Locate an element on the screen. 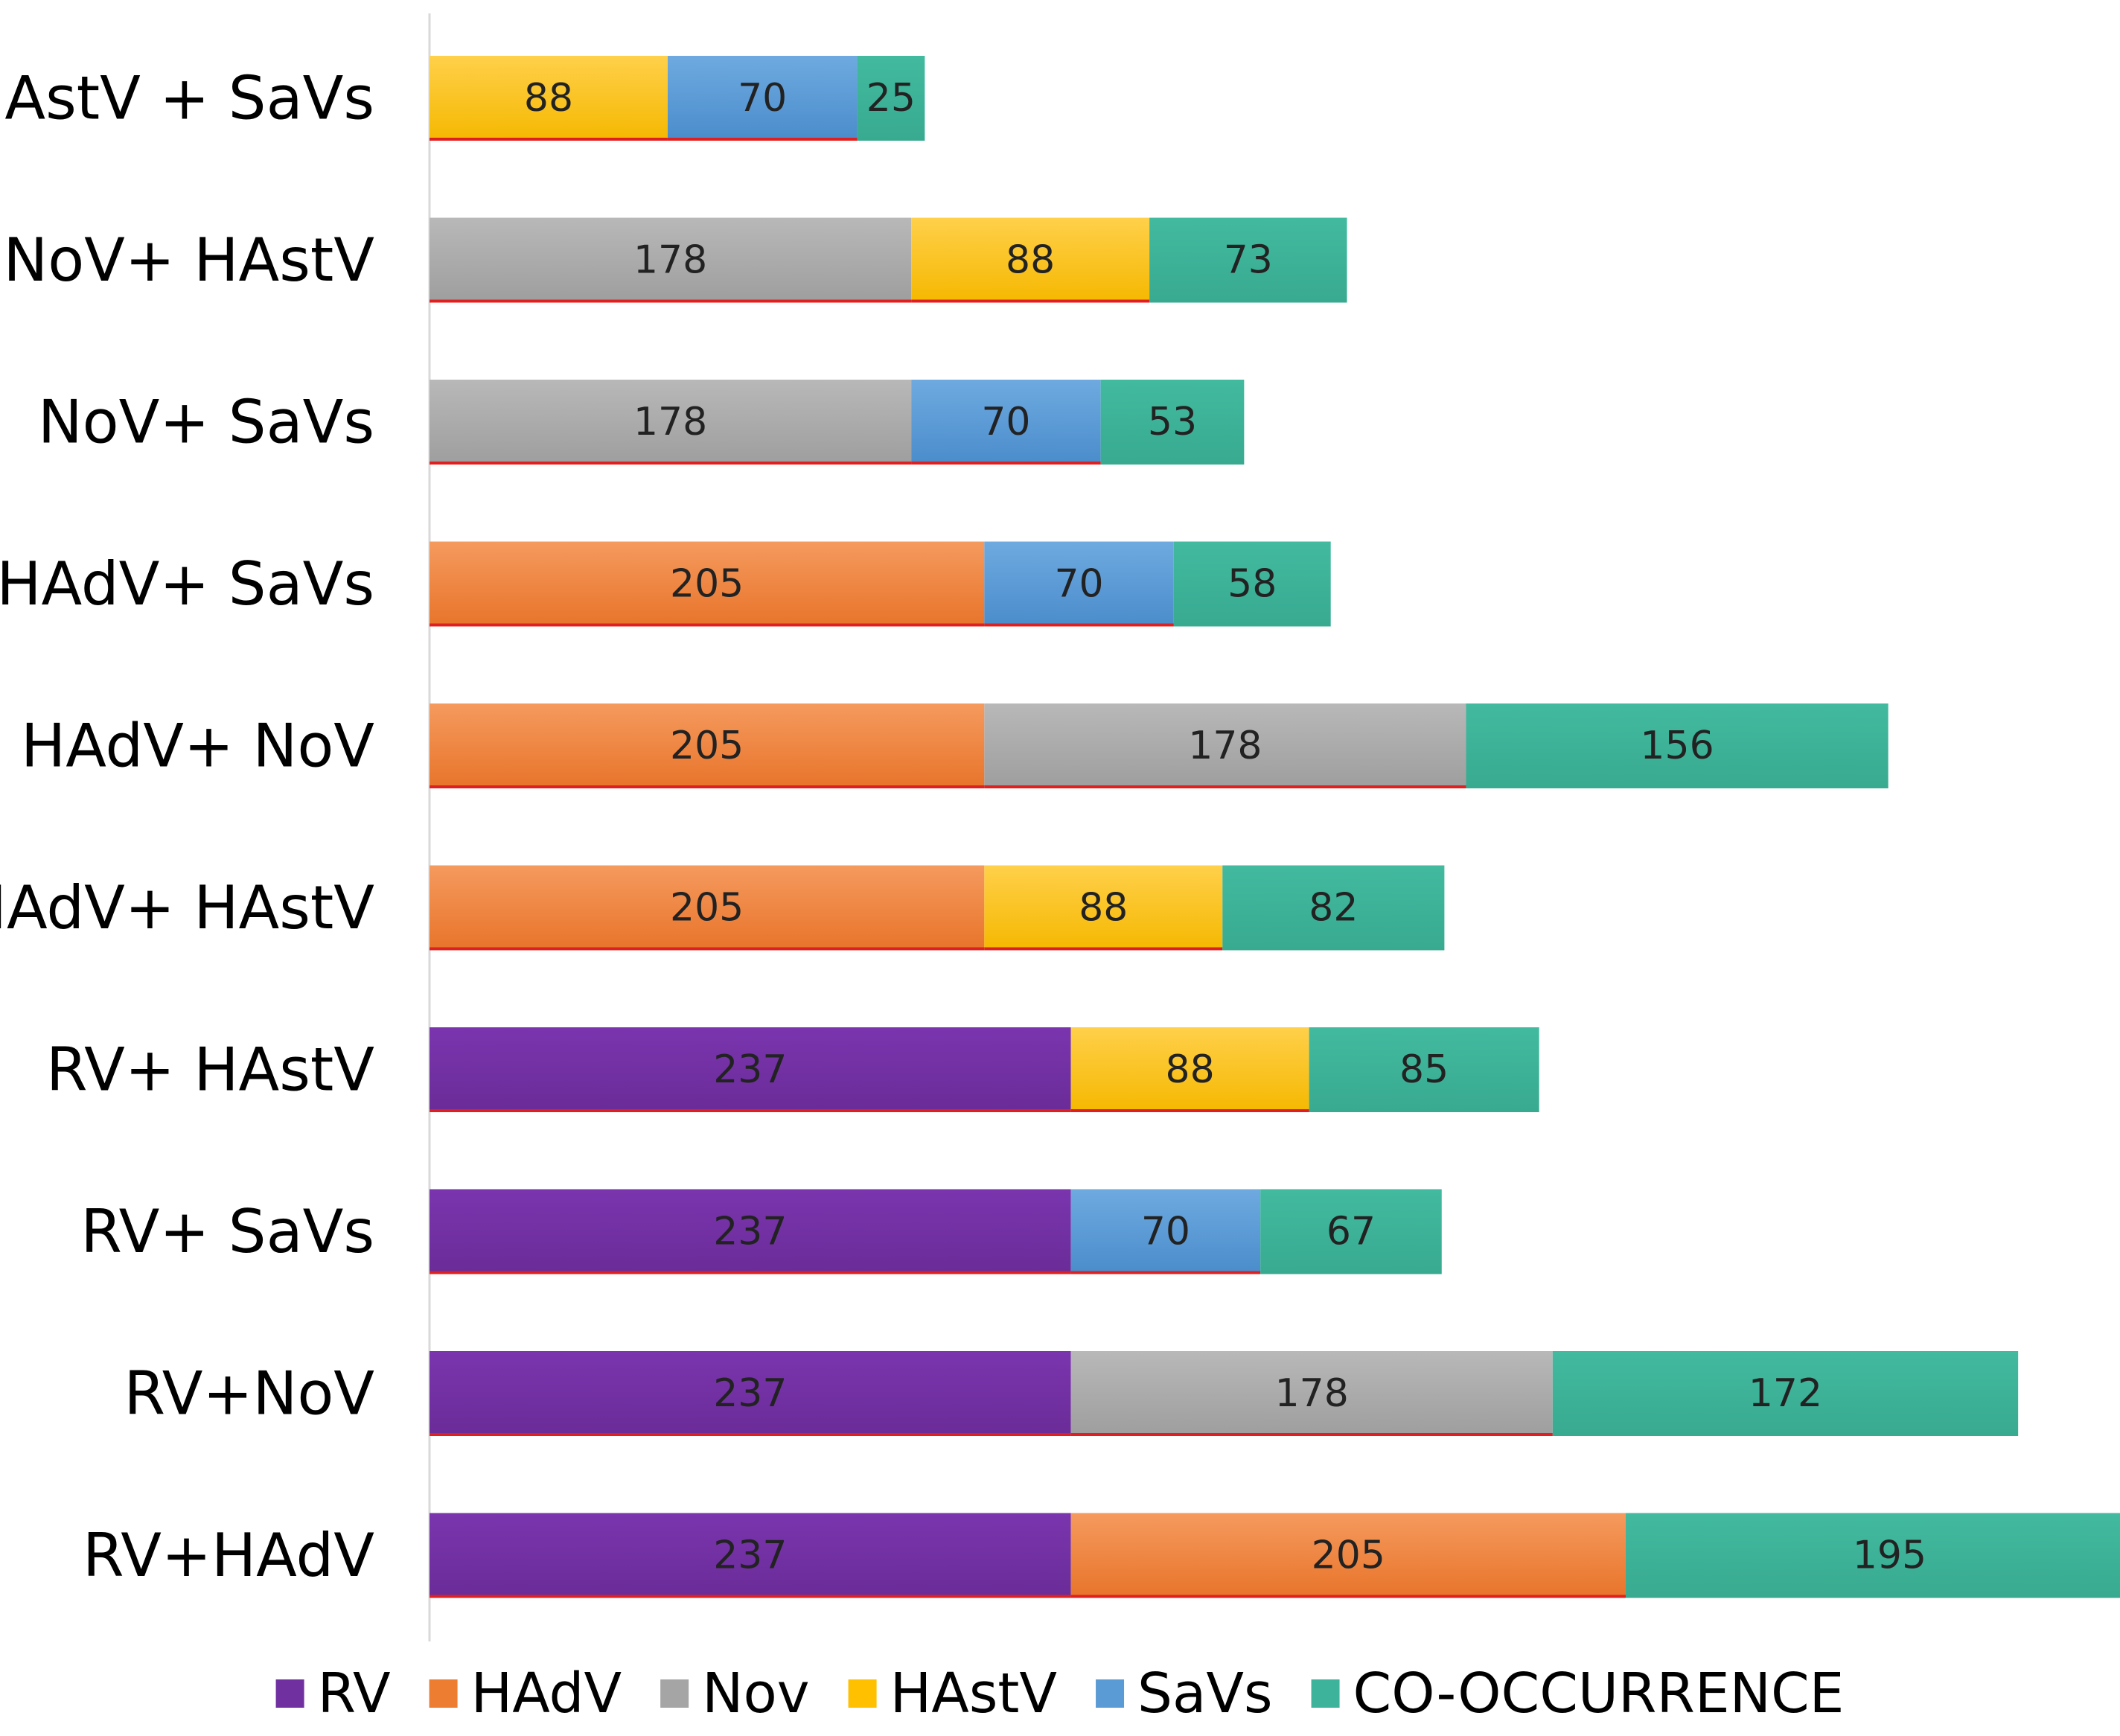 The height and width of the screenshot is (1736, 2120). bar-rv-savs-rv is located at coordinates (750, 1231).